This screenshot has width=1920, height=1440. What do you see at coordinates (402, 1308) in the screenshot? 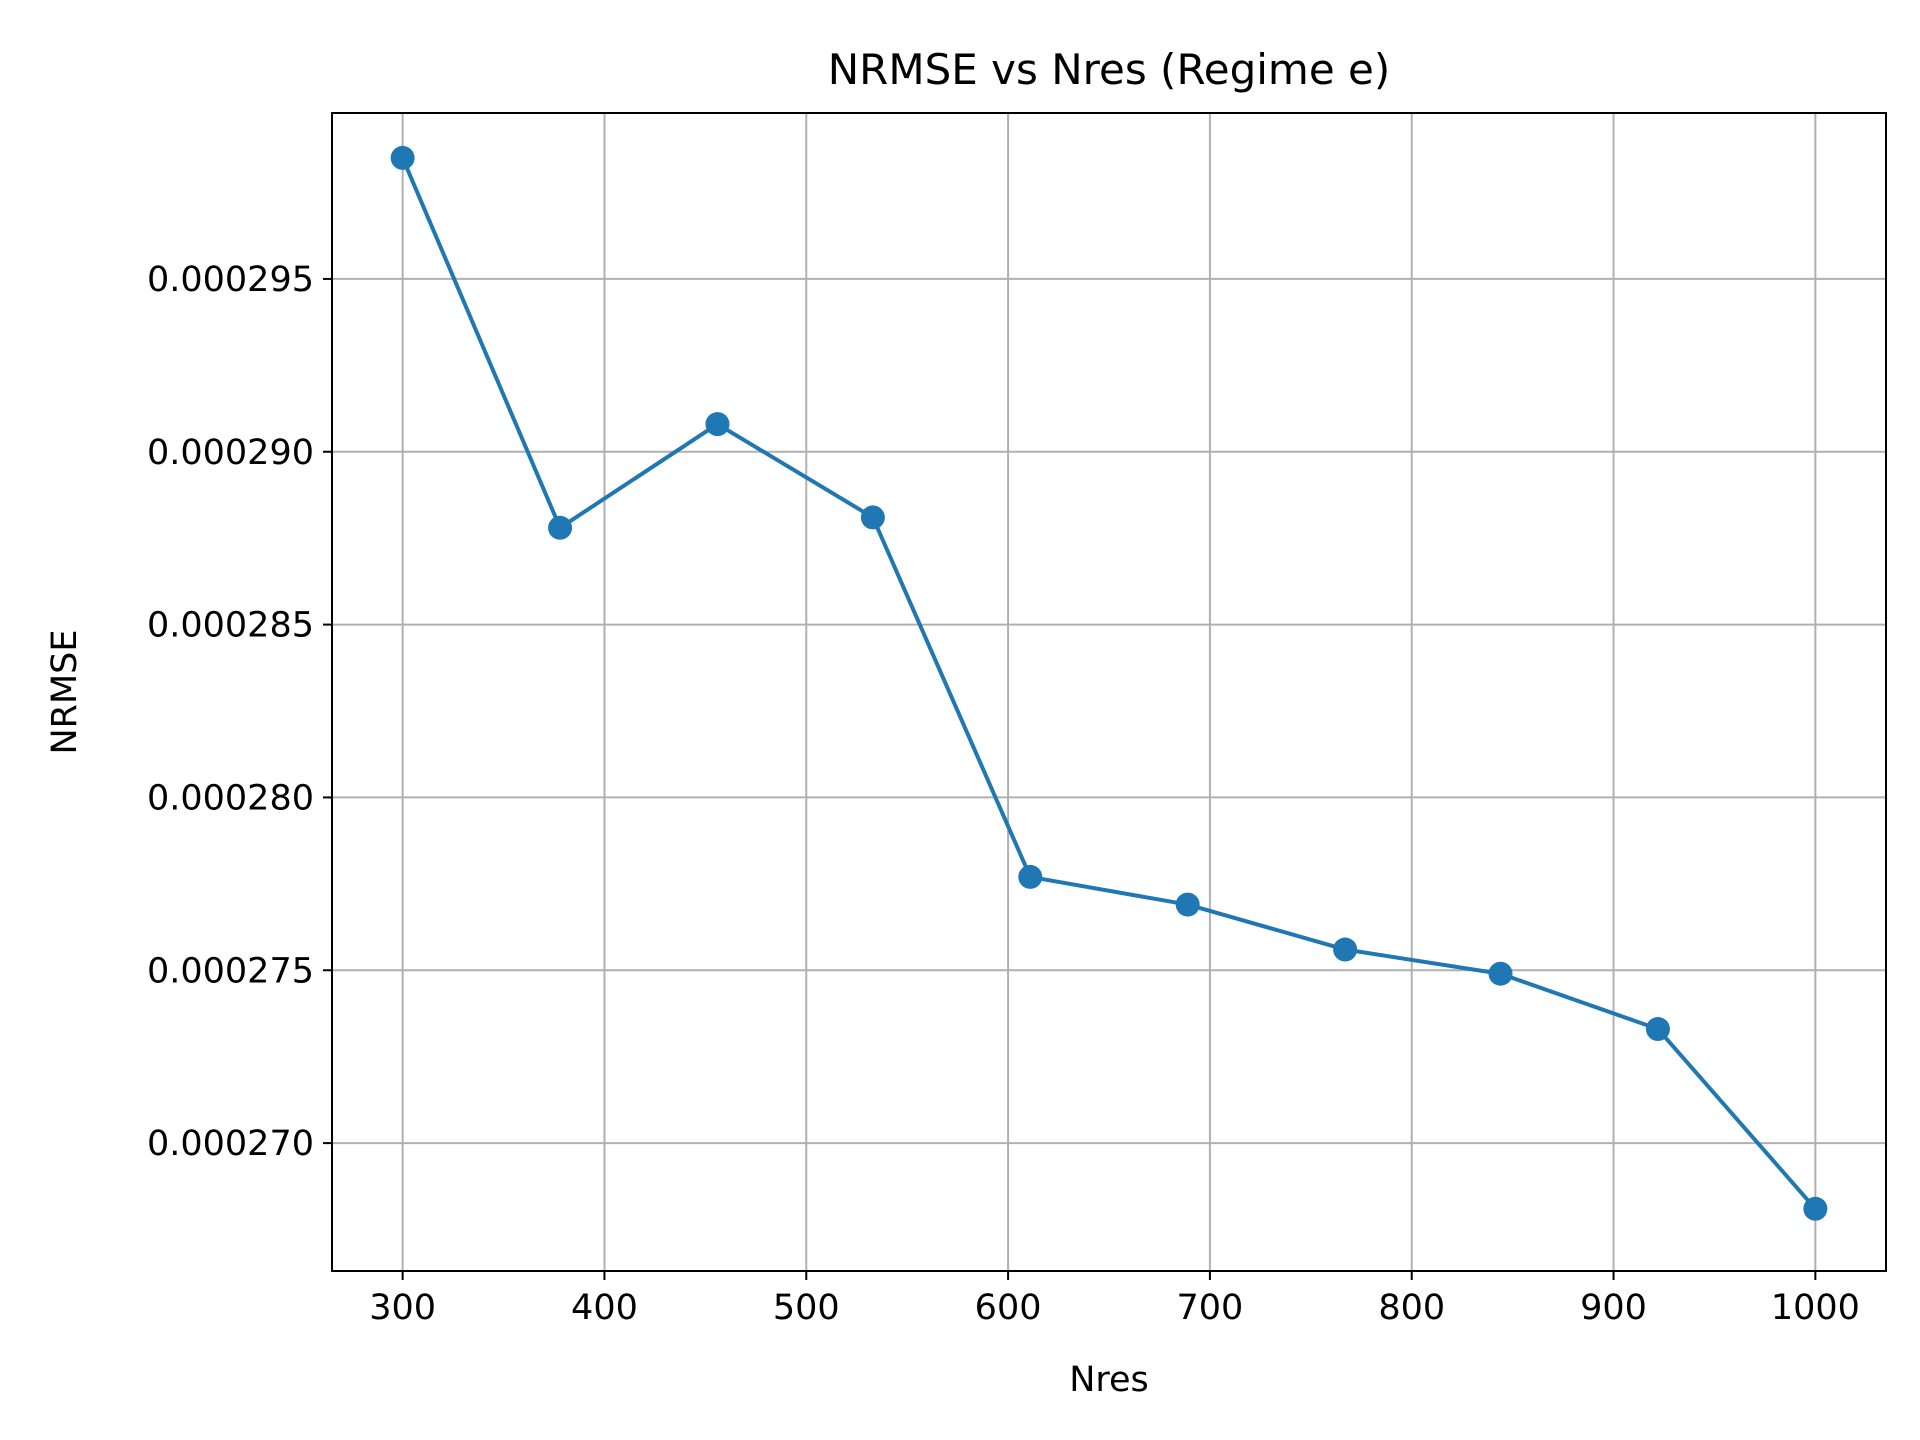
I see `x-tick-label: 300` at bounding box center [402, 1308].